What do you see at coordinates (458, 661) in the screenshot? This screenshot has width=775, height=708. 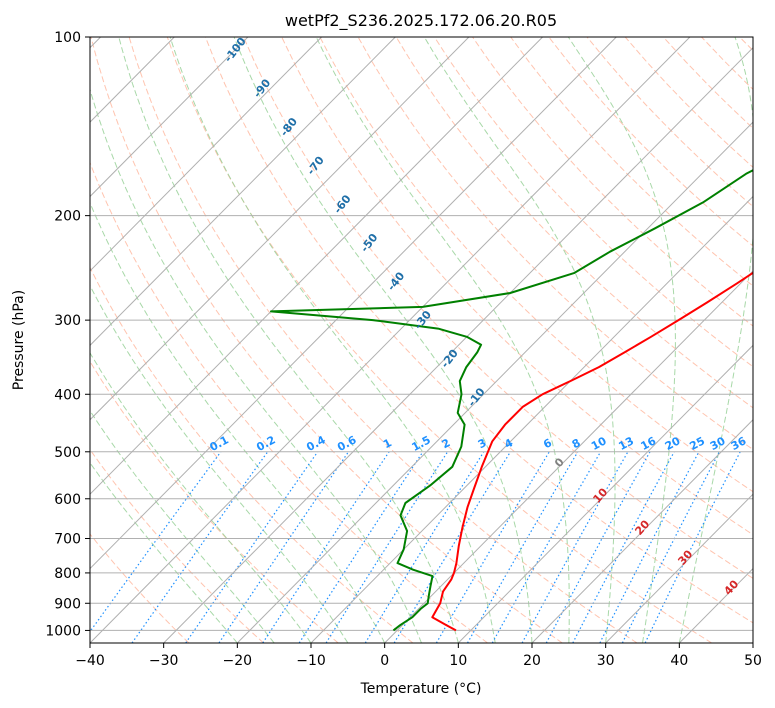 I see `x-tick-label: 10` at bounding box center [458, 661].